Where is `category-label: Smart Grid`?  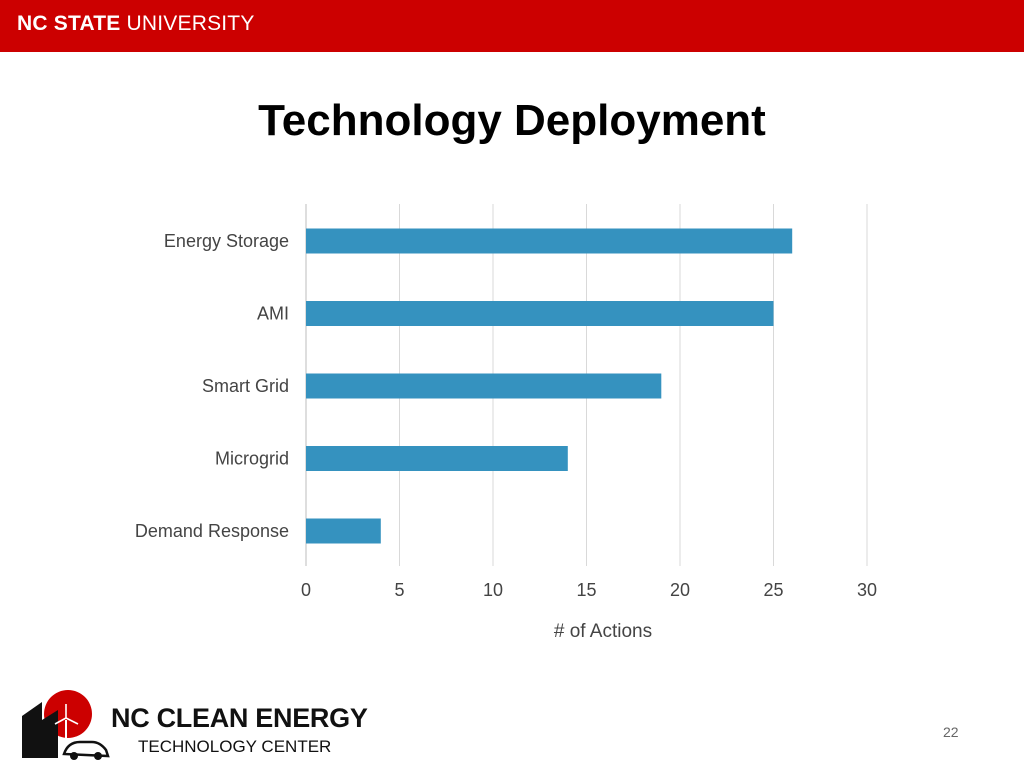 category-label: Smart Grid is located at coordinates (245, 386).